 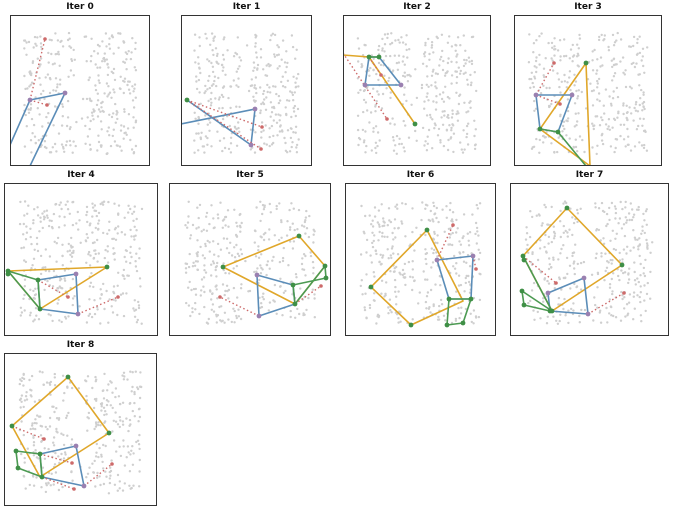 What do you see at coordinates (560, 104) in the screenshot?
I see `target-dot` at bounding box center [560, 104].